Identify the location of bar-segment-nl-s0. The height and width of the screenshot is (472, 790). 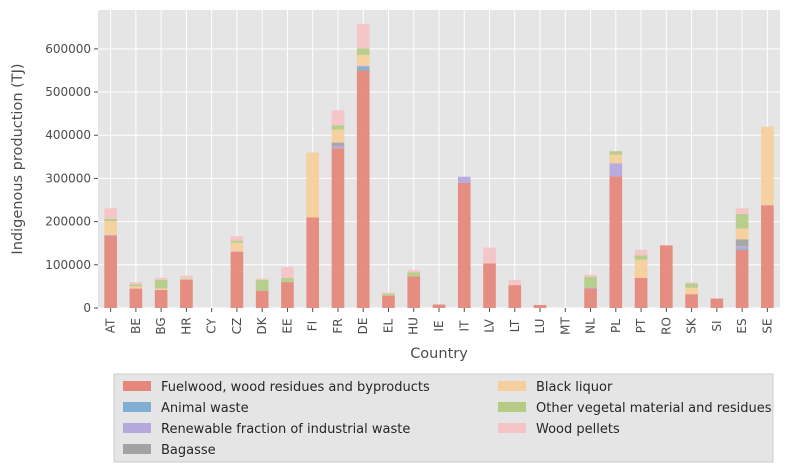
(590, 298).